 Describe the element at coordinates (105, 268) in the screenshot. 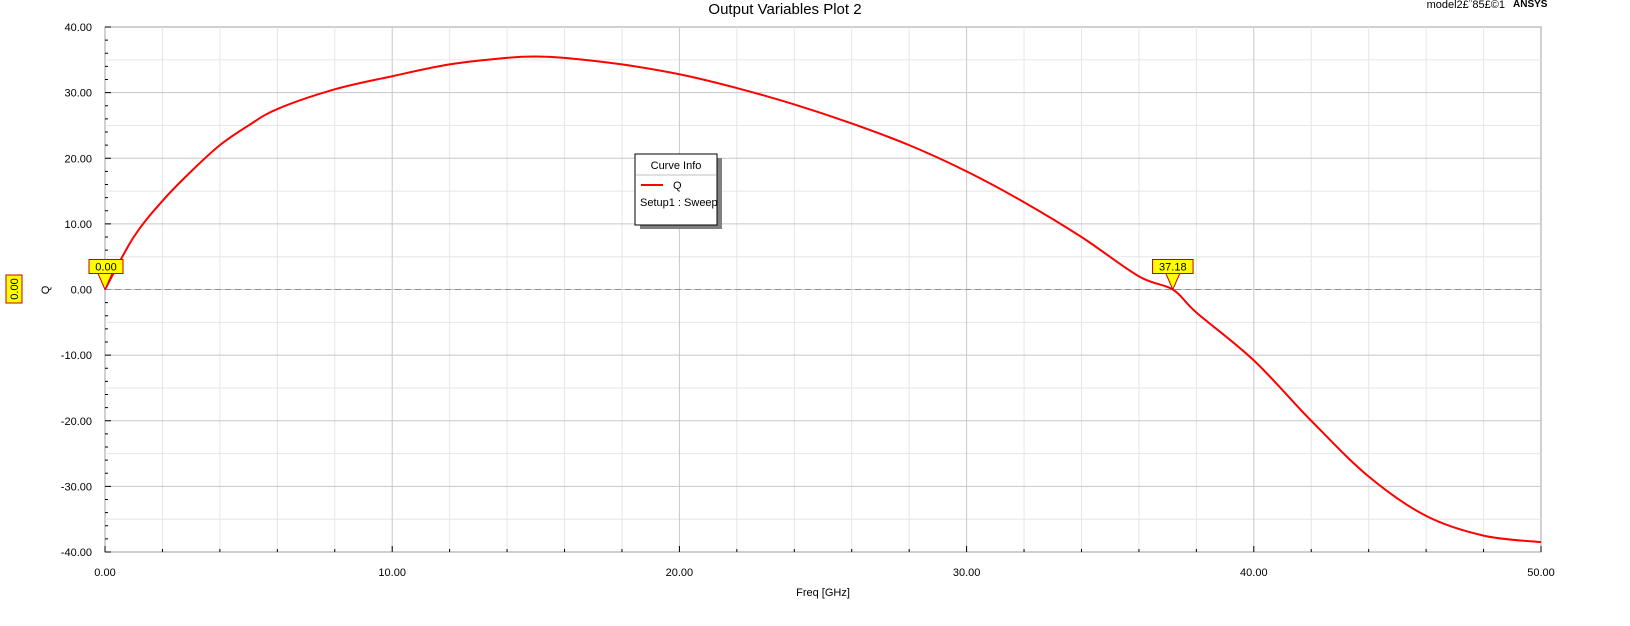

I see `marker-label: 0.00` at that location.